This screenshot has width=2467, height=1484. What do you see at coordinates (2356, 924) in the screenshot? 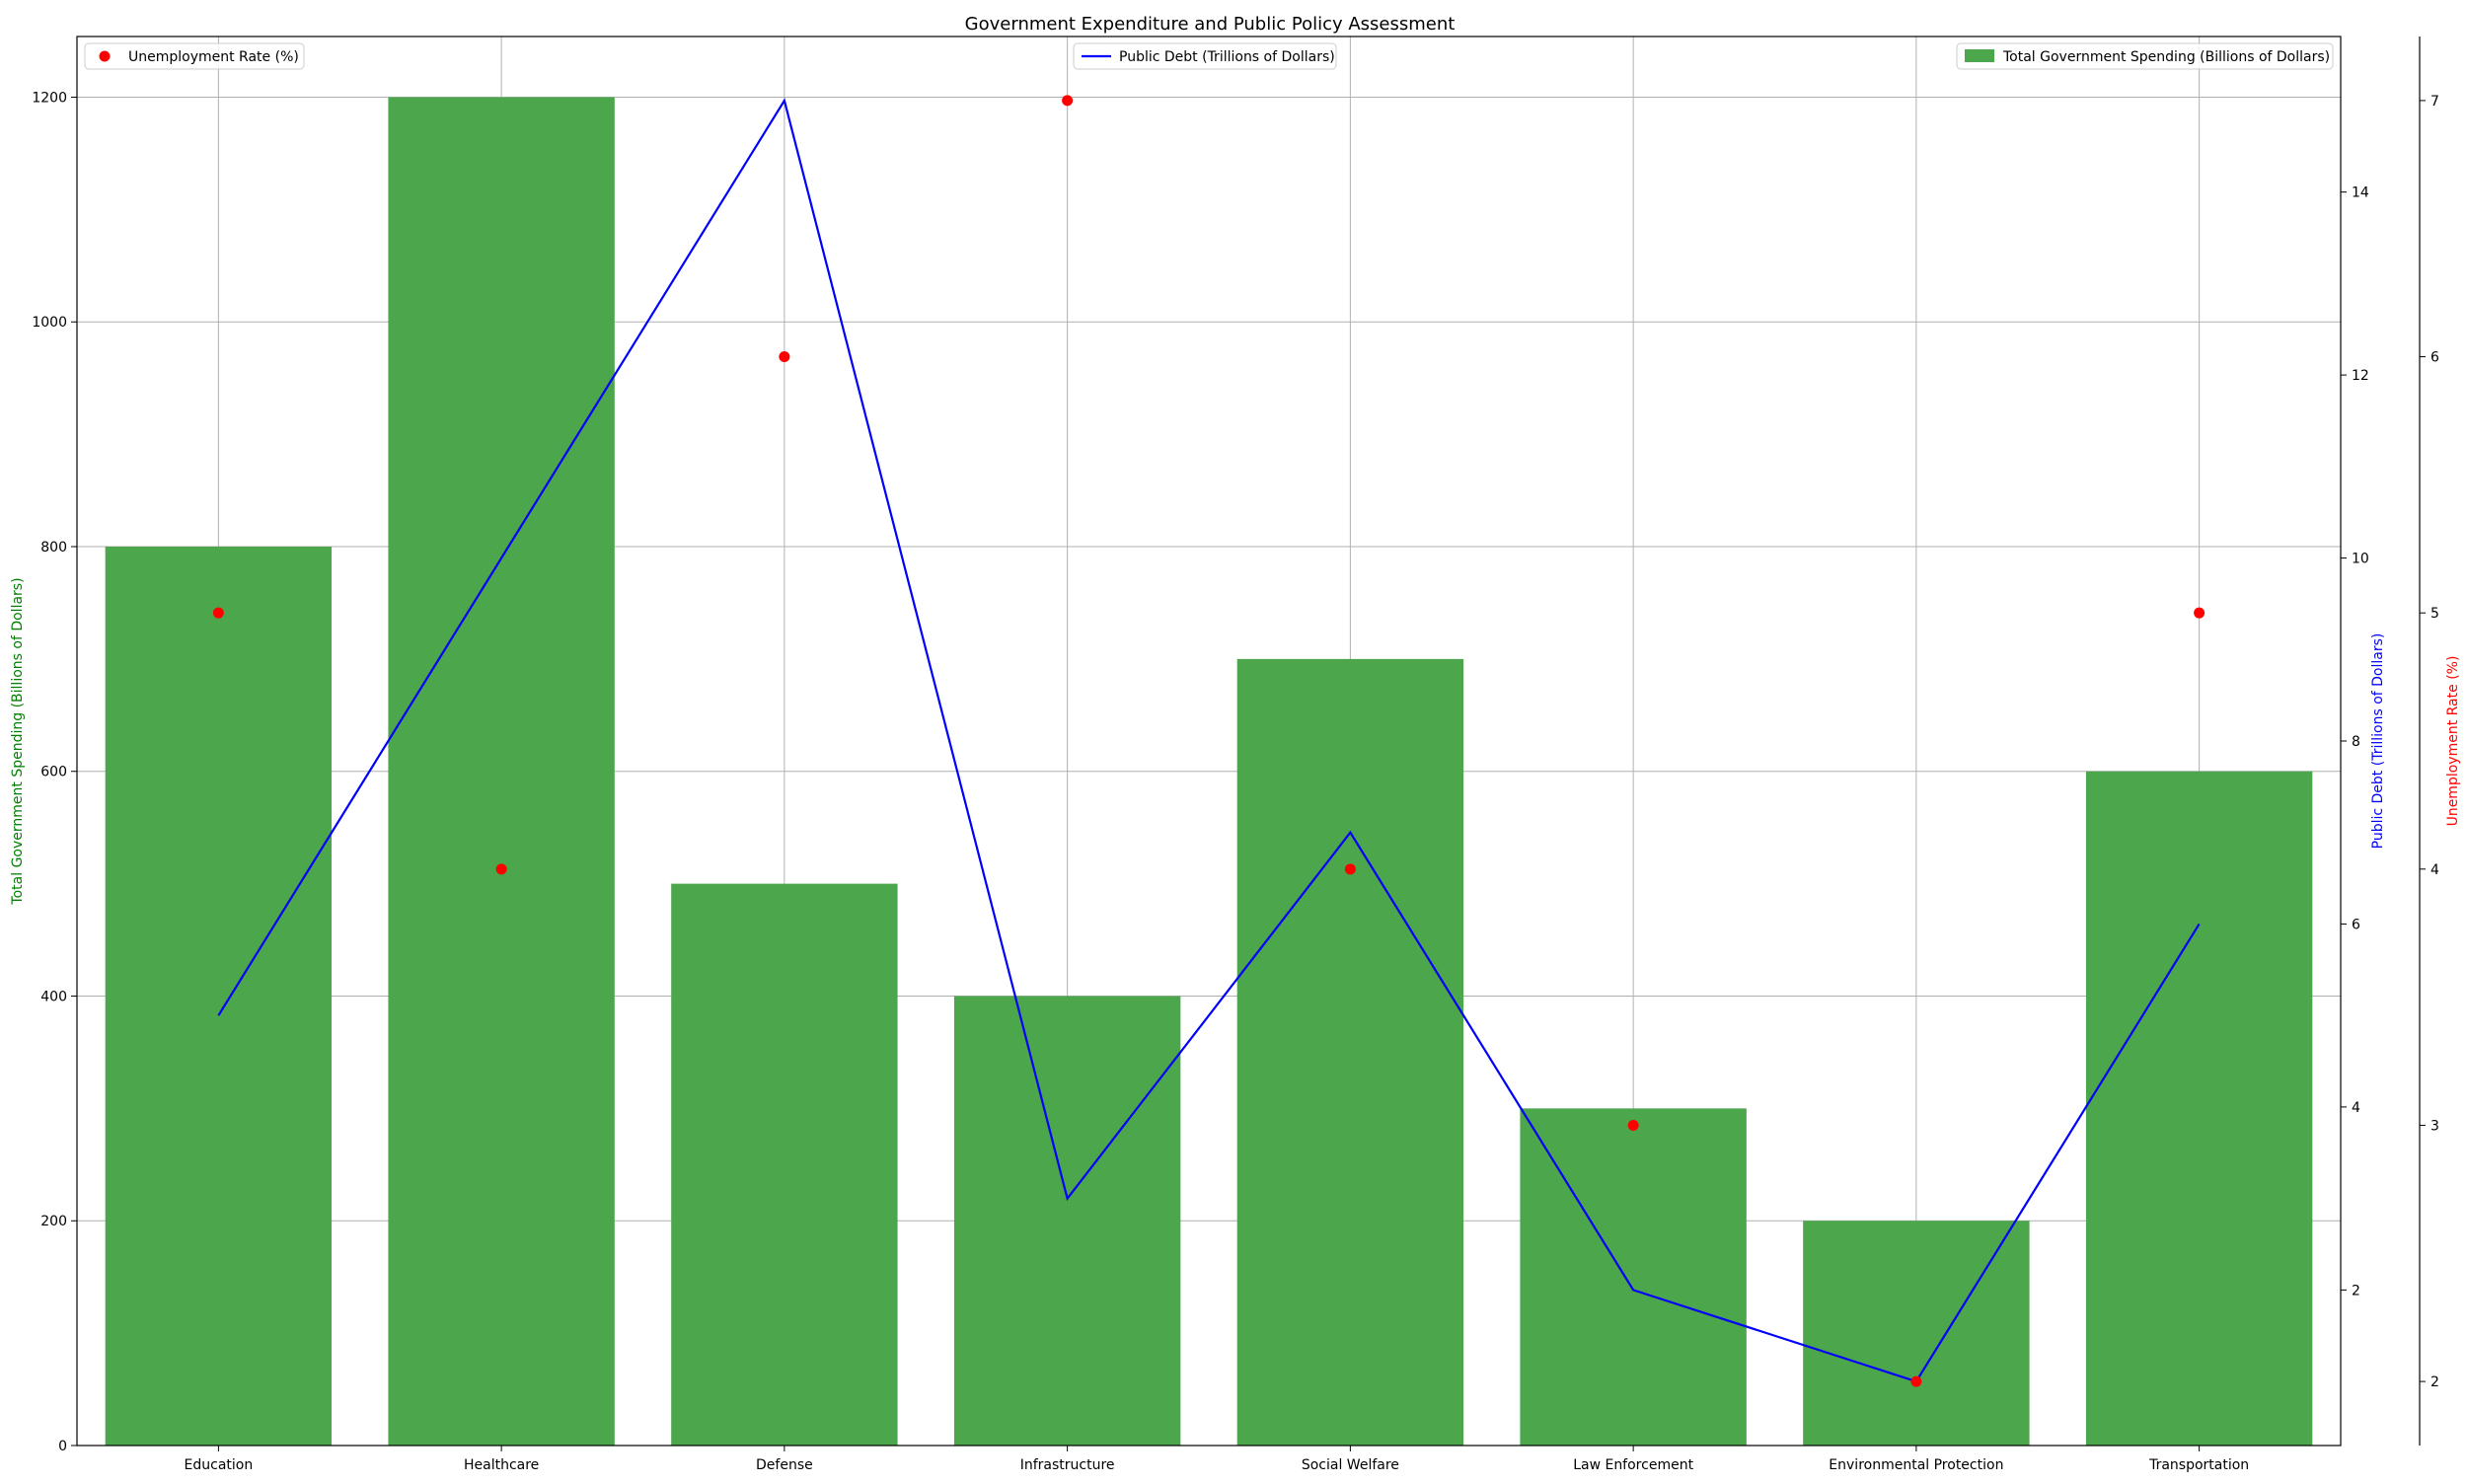
I see `right-tick-label: 6` at bounding box center [2356, 924].